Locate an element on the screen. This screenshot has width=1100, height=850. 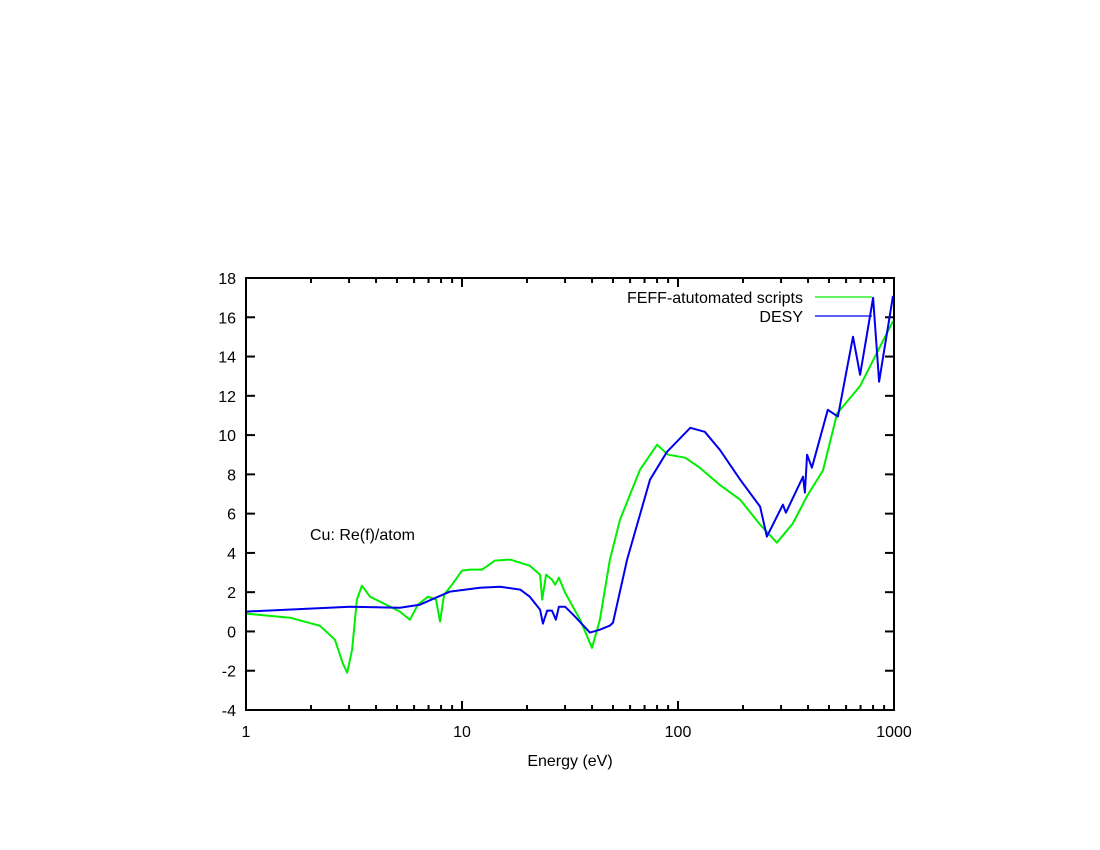
x-tick-label: 10 is located at coordinates (462, 732).